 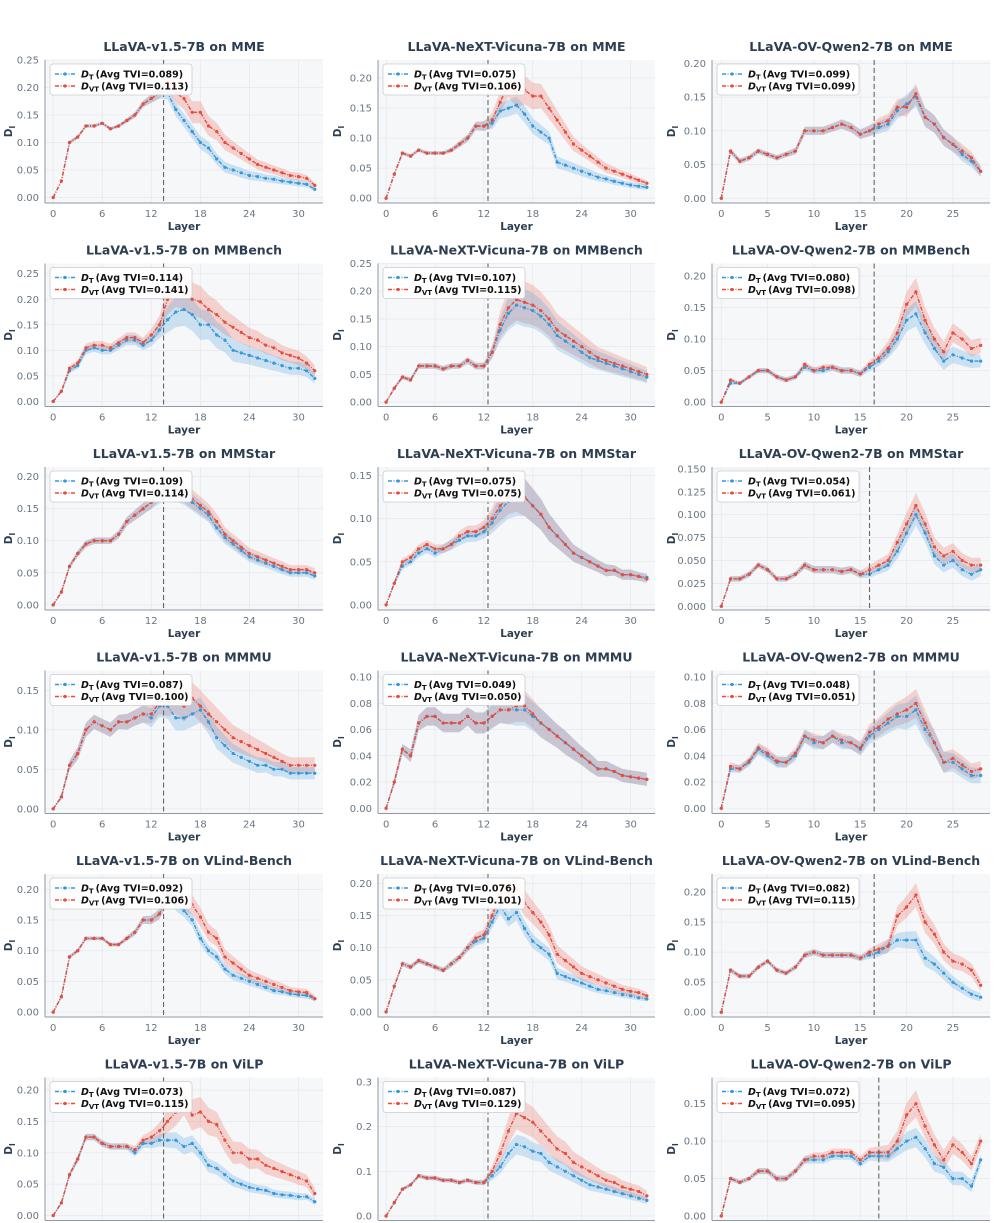 What do you see at coordinates (761, 904) in the screenshot?
I see `chart-14-legend-sub-1: VT` at bounding box center [761, 904].